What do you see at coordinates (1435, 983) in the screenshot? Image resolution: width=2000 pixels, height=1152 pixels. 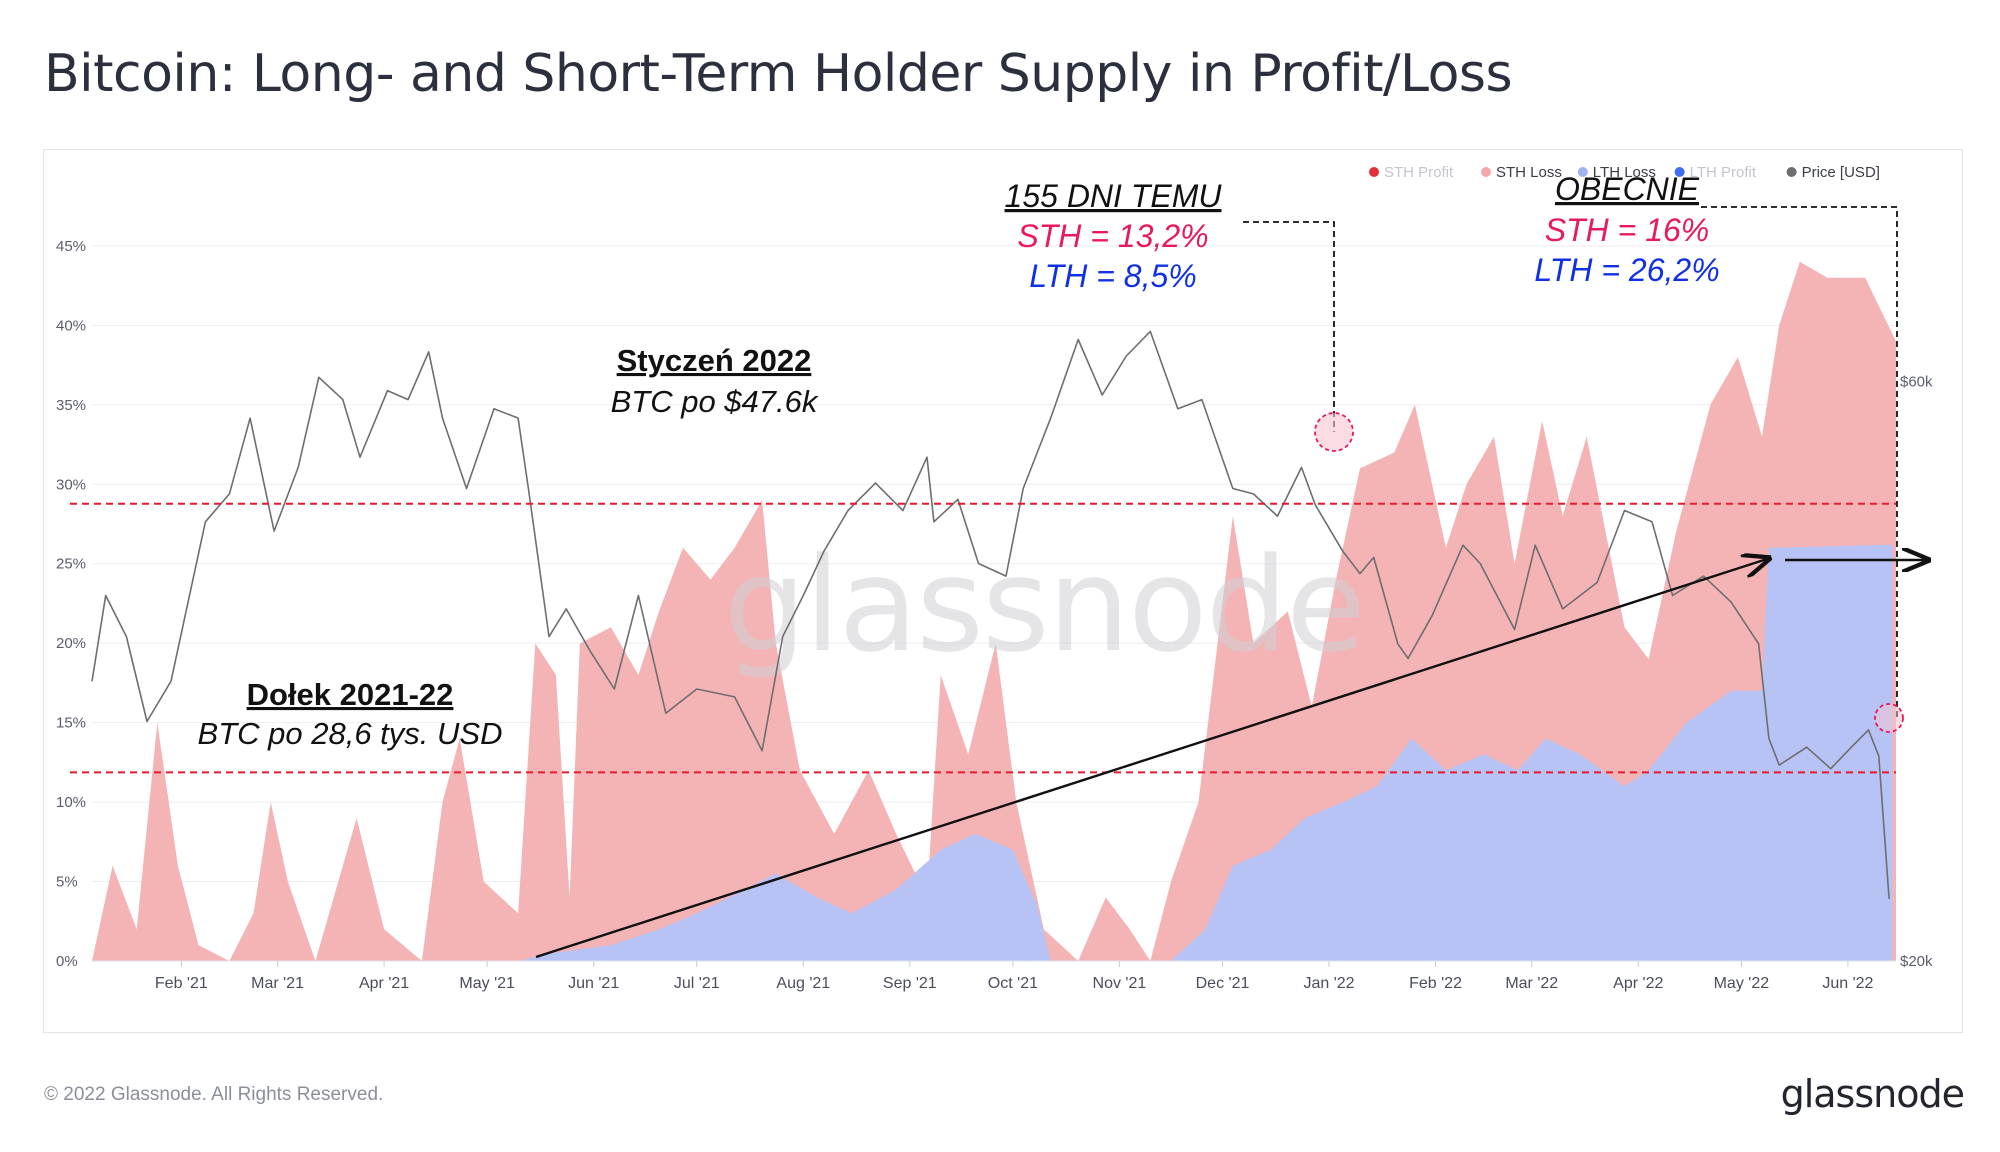 I see `x-tick-label: Feb '22` at bounding box center [1435, 983].